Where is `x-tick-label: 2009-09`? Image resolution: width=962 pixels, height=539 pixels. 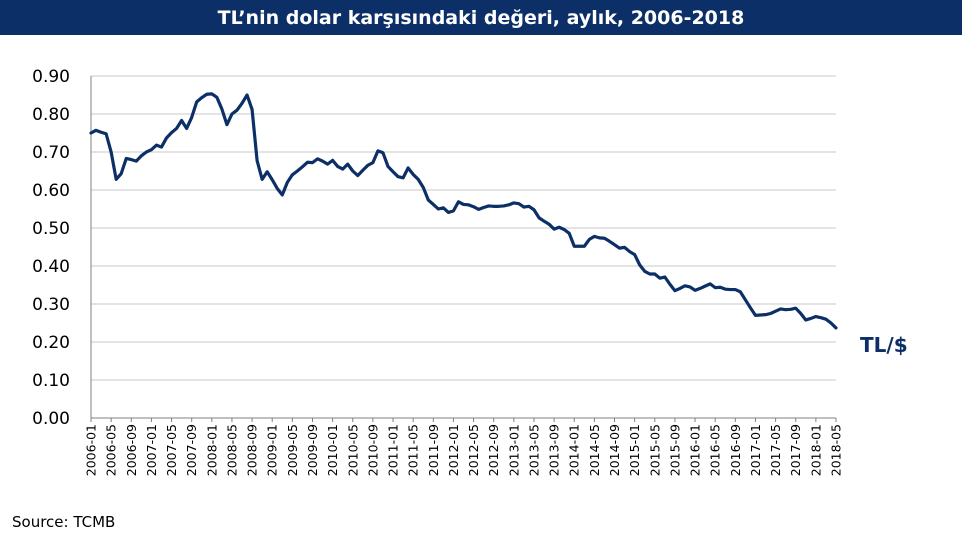 x-tick-label: 2009-09 is located at coordinates (312, 450).